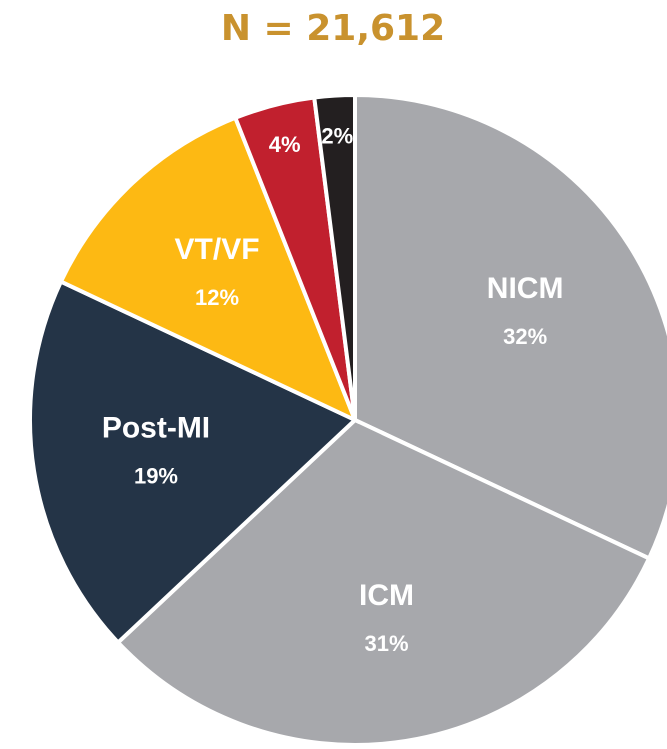 The width and height of the screenshot is (667, 749). I want to click on slice-value-label: 4%, so click(285, 144).